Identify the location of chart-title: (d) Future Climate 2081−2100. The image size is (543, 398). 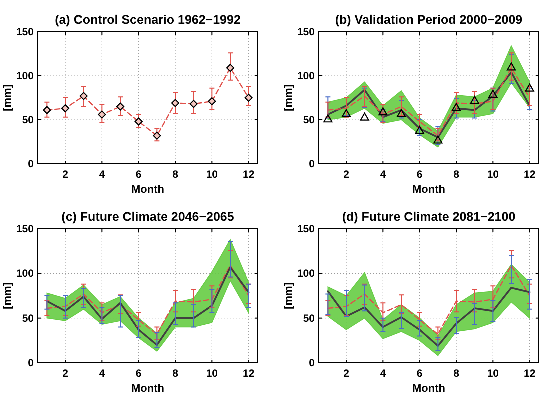
(429, 217).